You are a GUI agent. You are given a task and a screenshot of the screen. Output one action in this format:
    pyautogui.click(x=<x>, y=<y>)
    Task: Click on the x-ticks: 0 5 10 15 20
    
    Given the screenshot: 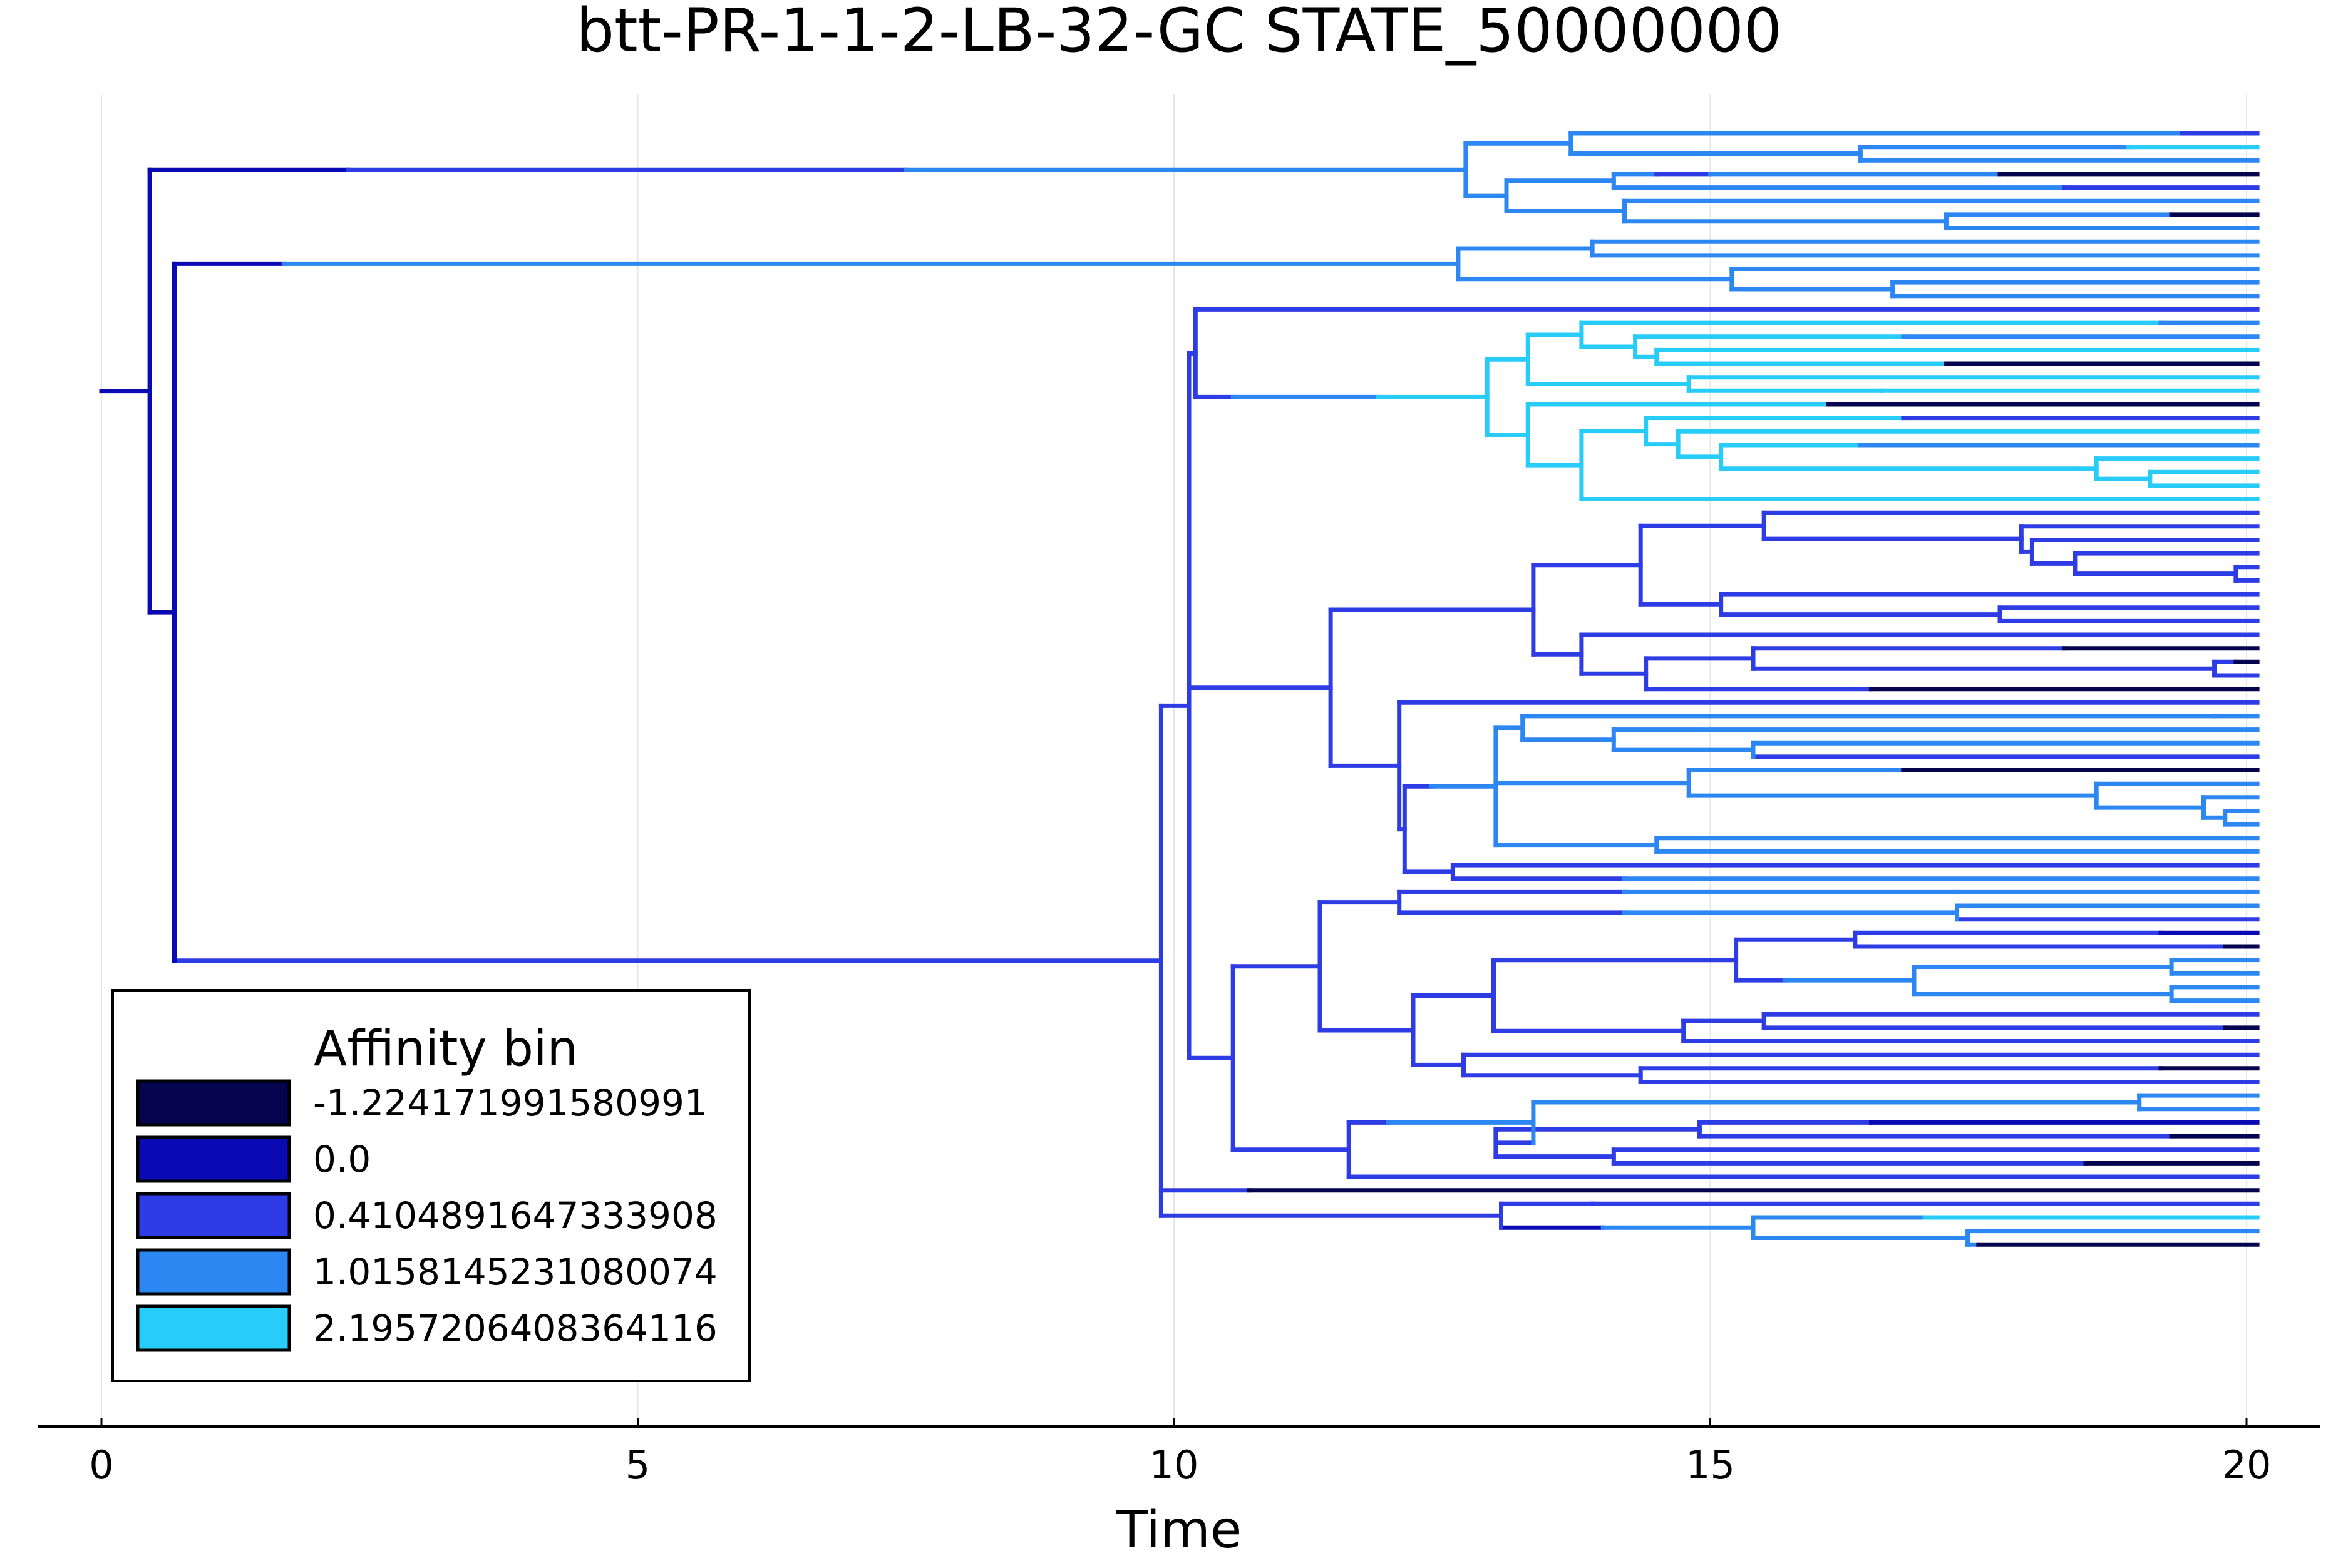 What is the action you would take?
    pyautogui.click(x=1180, y=1453)
    